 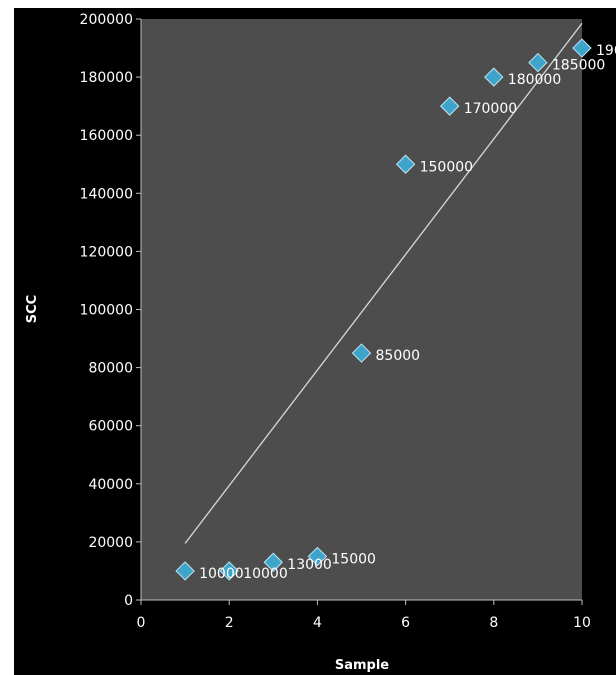 I want to click on data-label: 15000, so click(x=353, y=559).